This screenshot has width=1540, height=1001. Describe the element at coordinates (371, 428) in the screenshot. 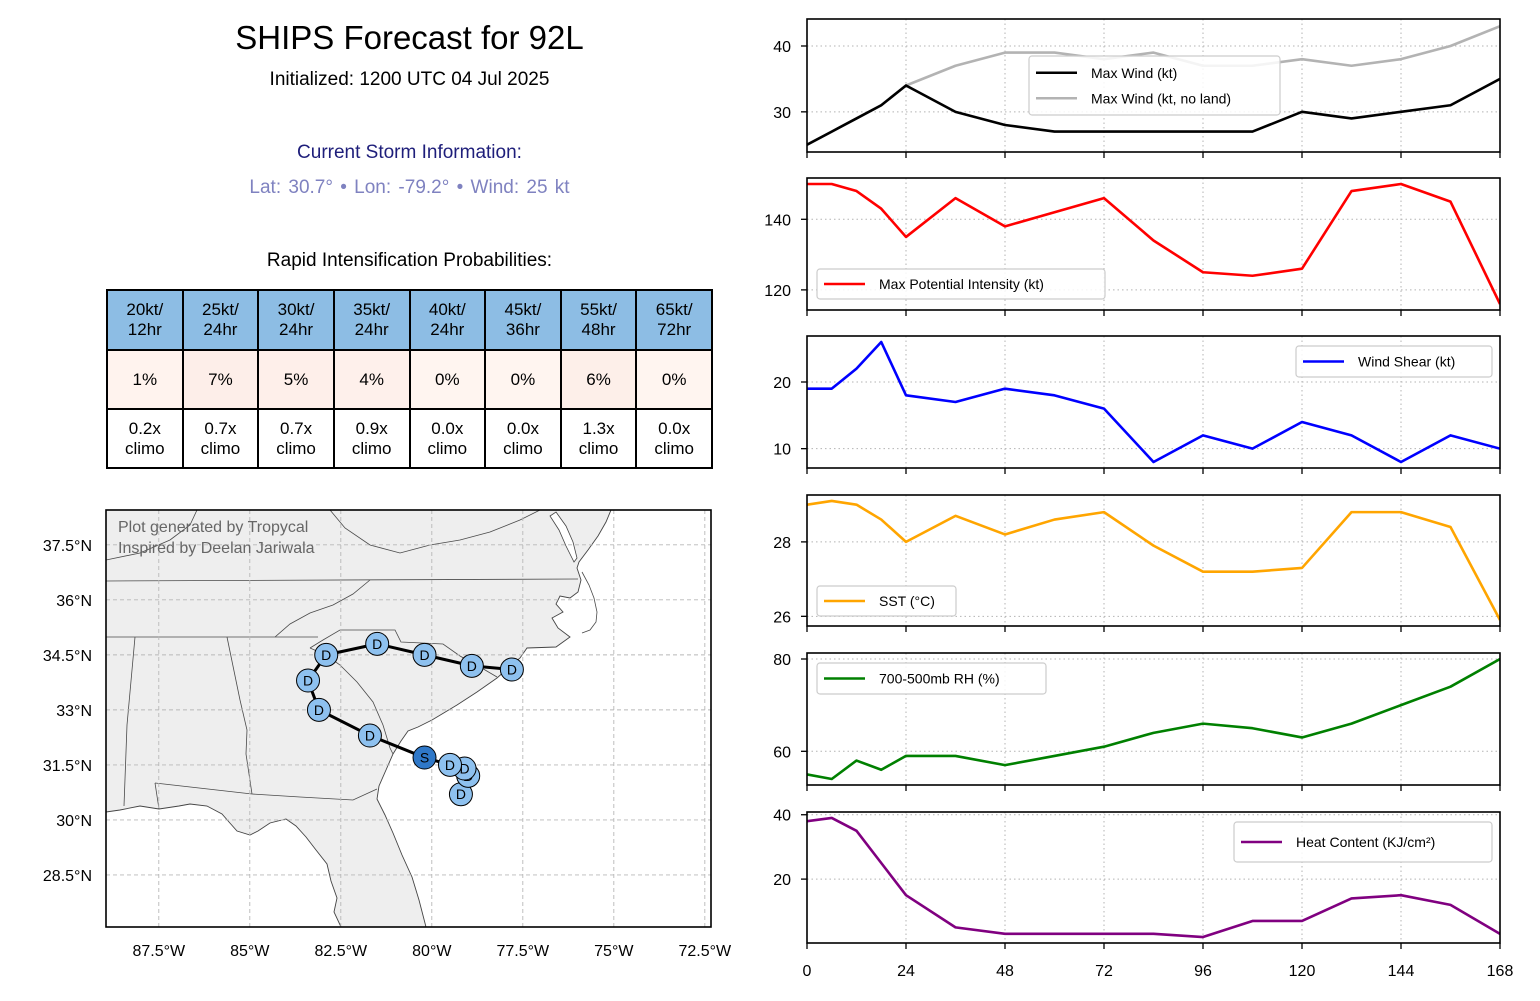

I see `ri-climo-ratio: 0.9x` at that location.